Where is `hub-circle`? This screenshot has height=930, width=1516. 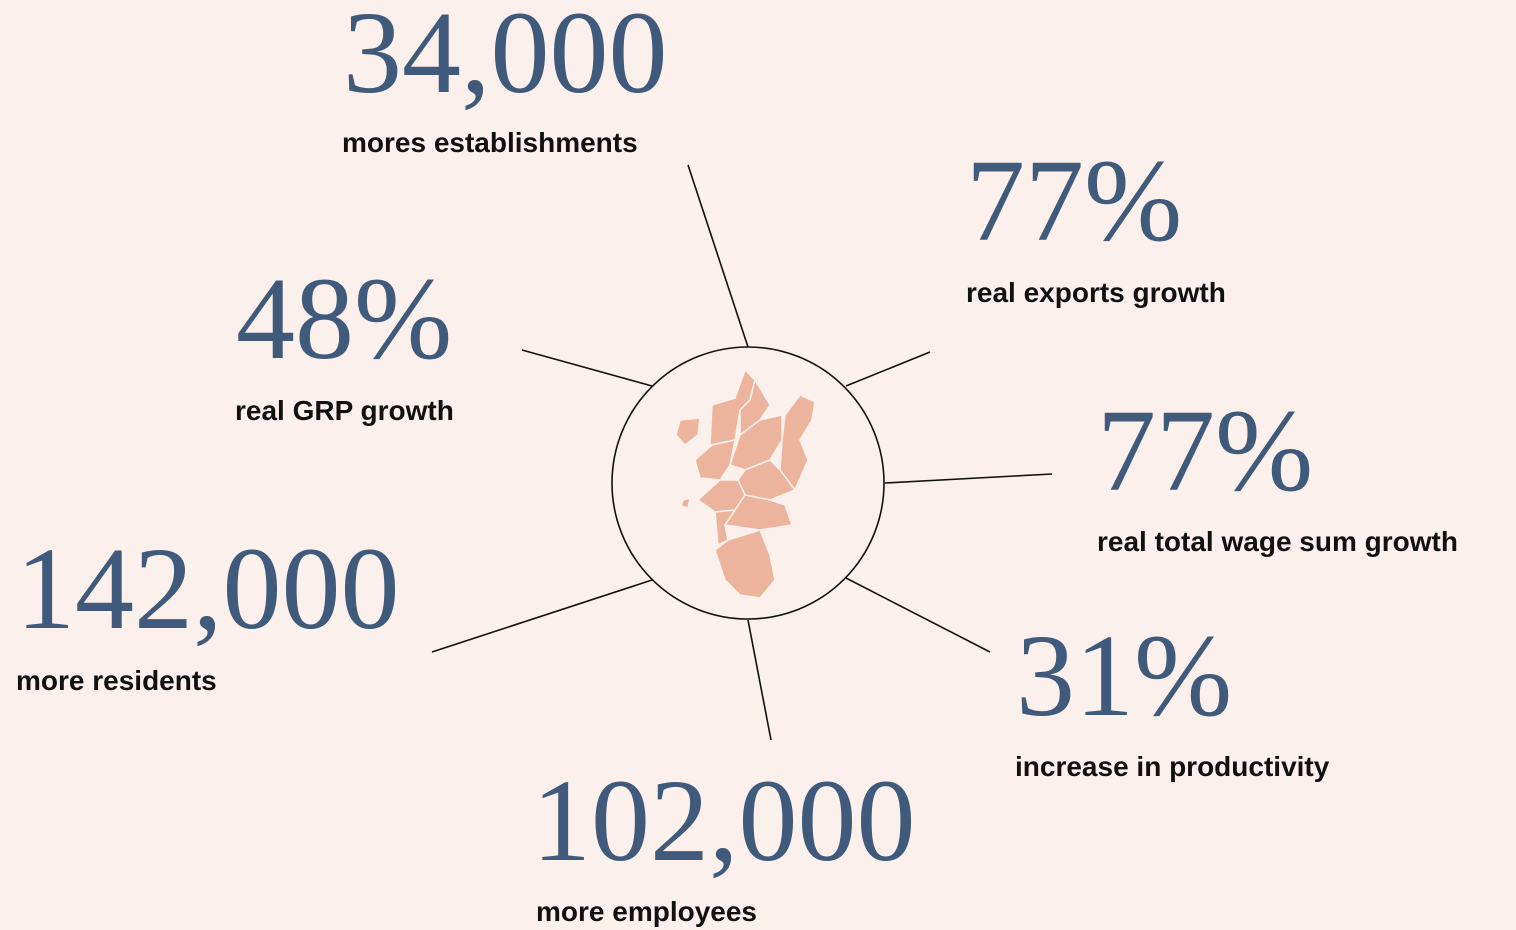 hub-circle is located at coordinates (748, 483).